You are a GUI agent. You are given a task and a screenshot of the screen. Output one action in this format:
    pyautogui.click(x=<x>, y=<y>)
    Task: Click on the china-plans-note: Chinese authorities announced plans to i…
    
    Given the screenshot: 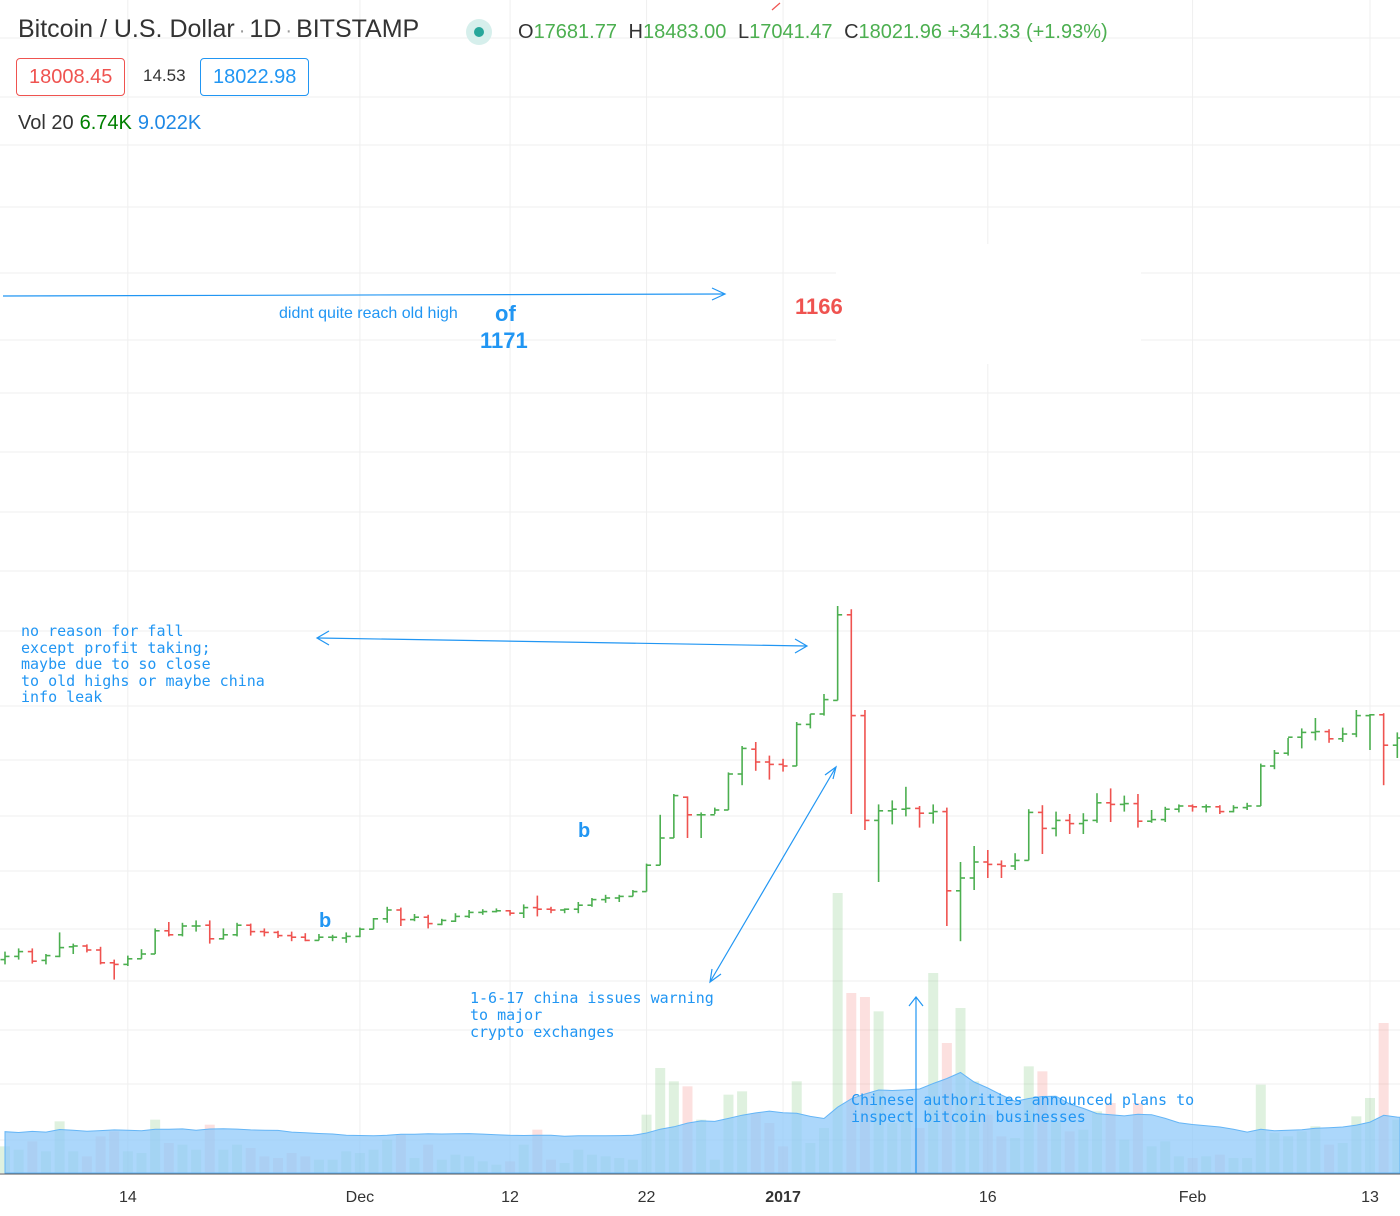 What is the action you would take?
    pyautogui.click(x=1023, y=1108)
    